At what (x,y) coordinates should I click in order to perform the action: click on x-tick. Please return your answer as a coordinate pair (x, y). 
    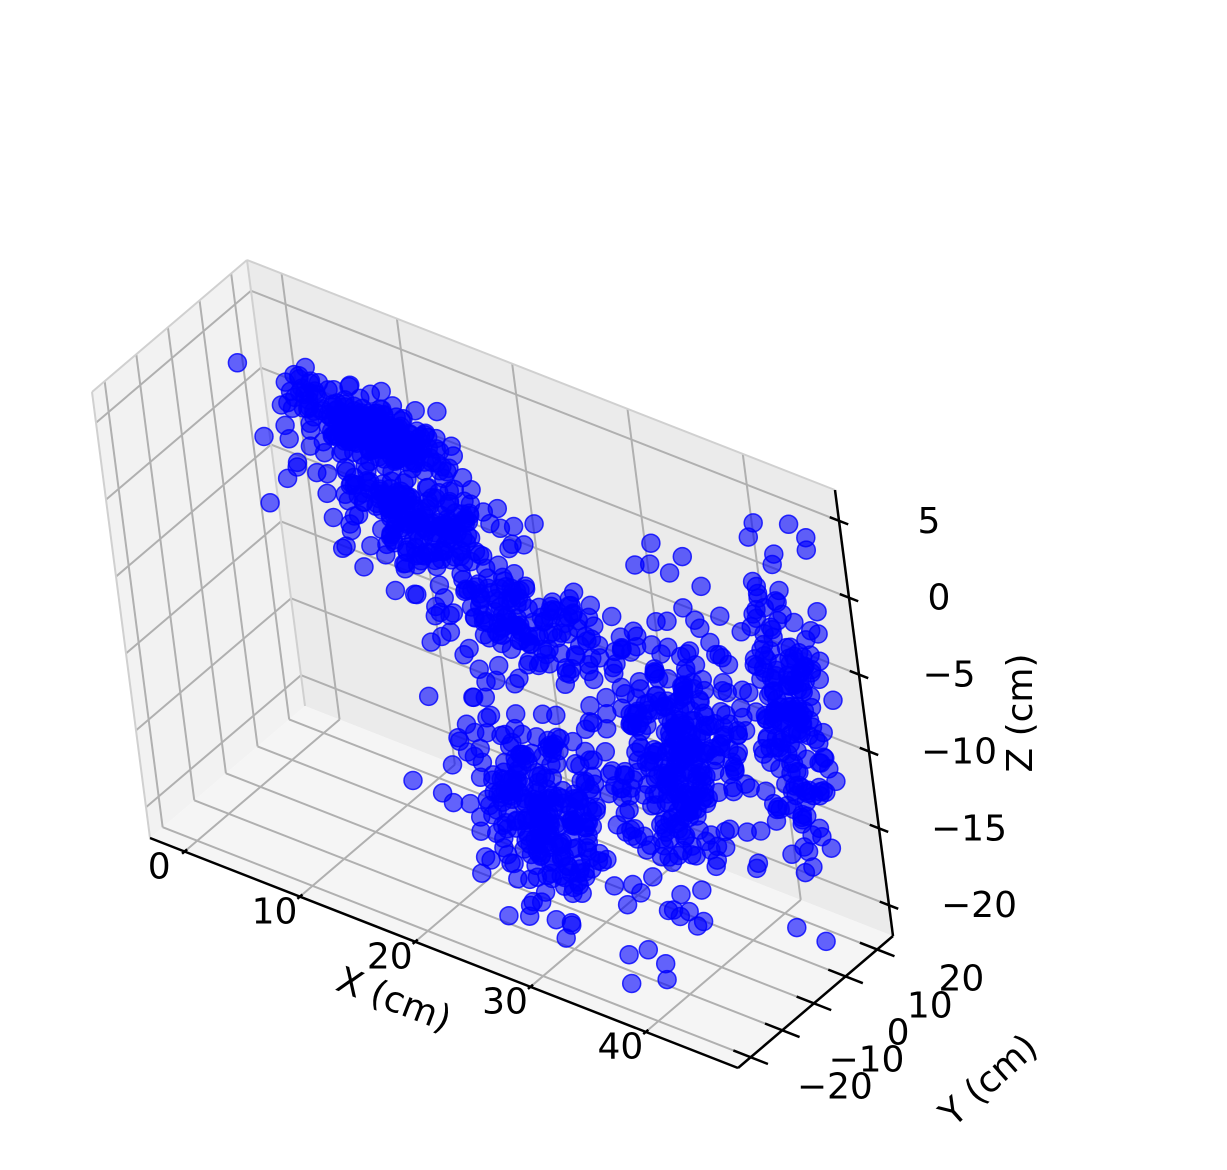
    Looking at the image, I should click on (530, 986).